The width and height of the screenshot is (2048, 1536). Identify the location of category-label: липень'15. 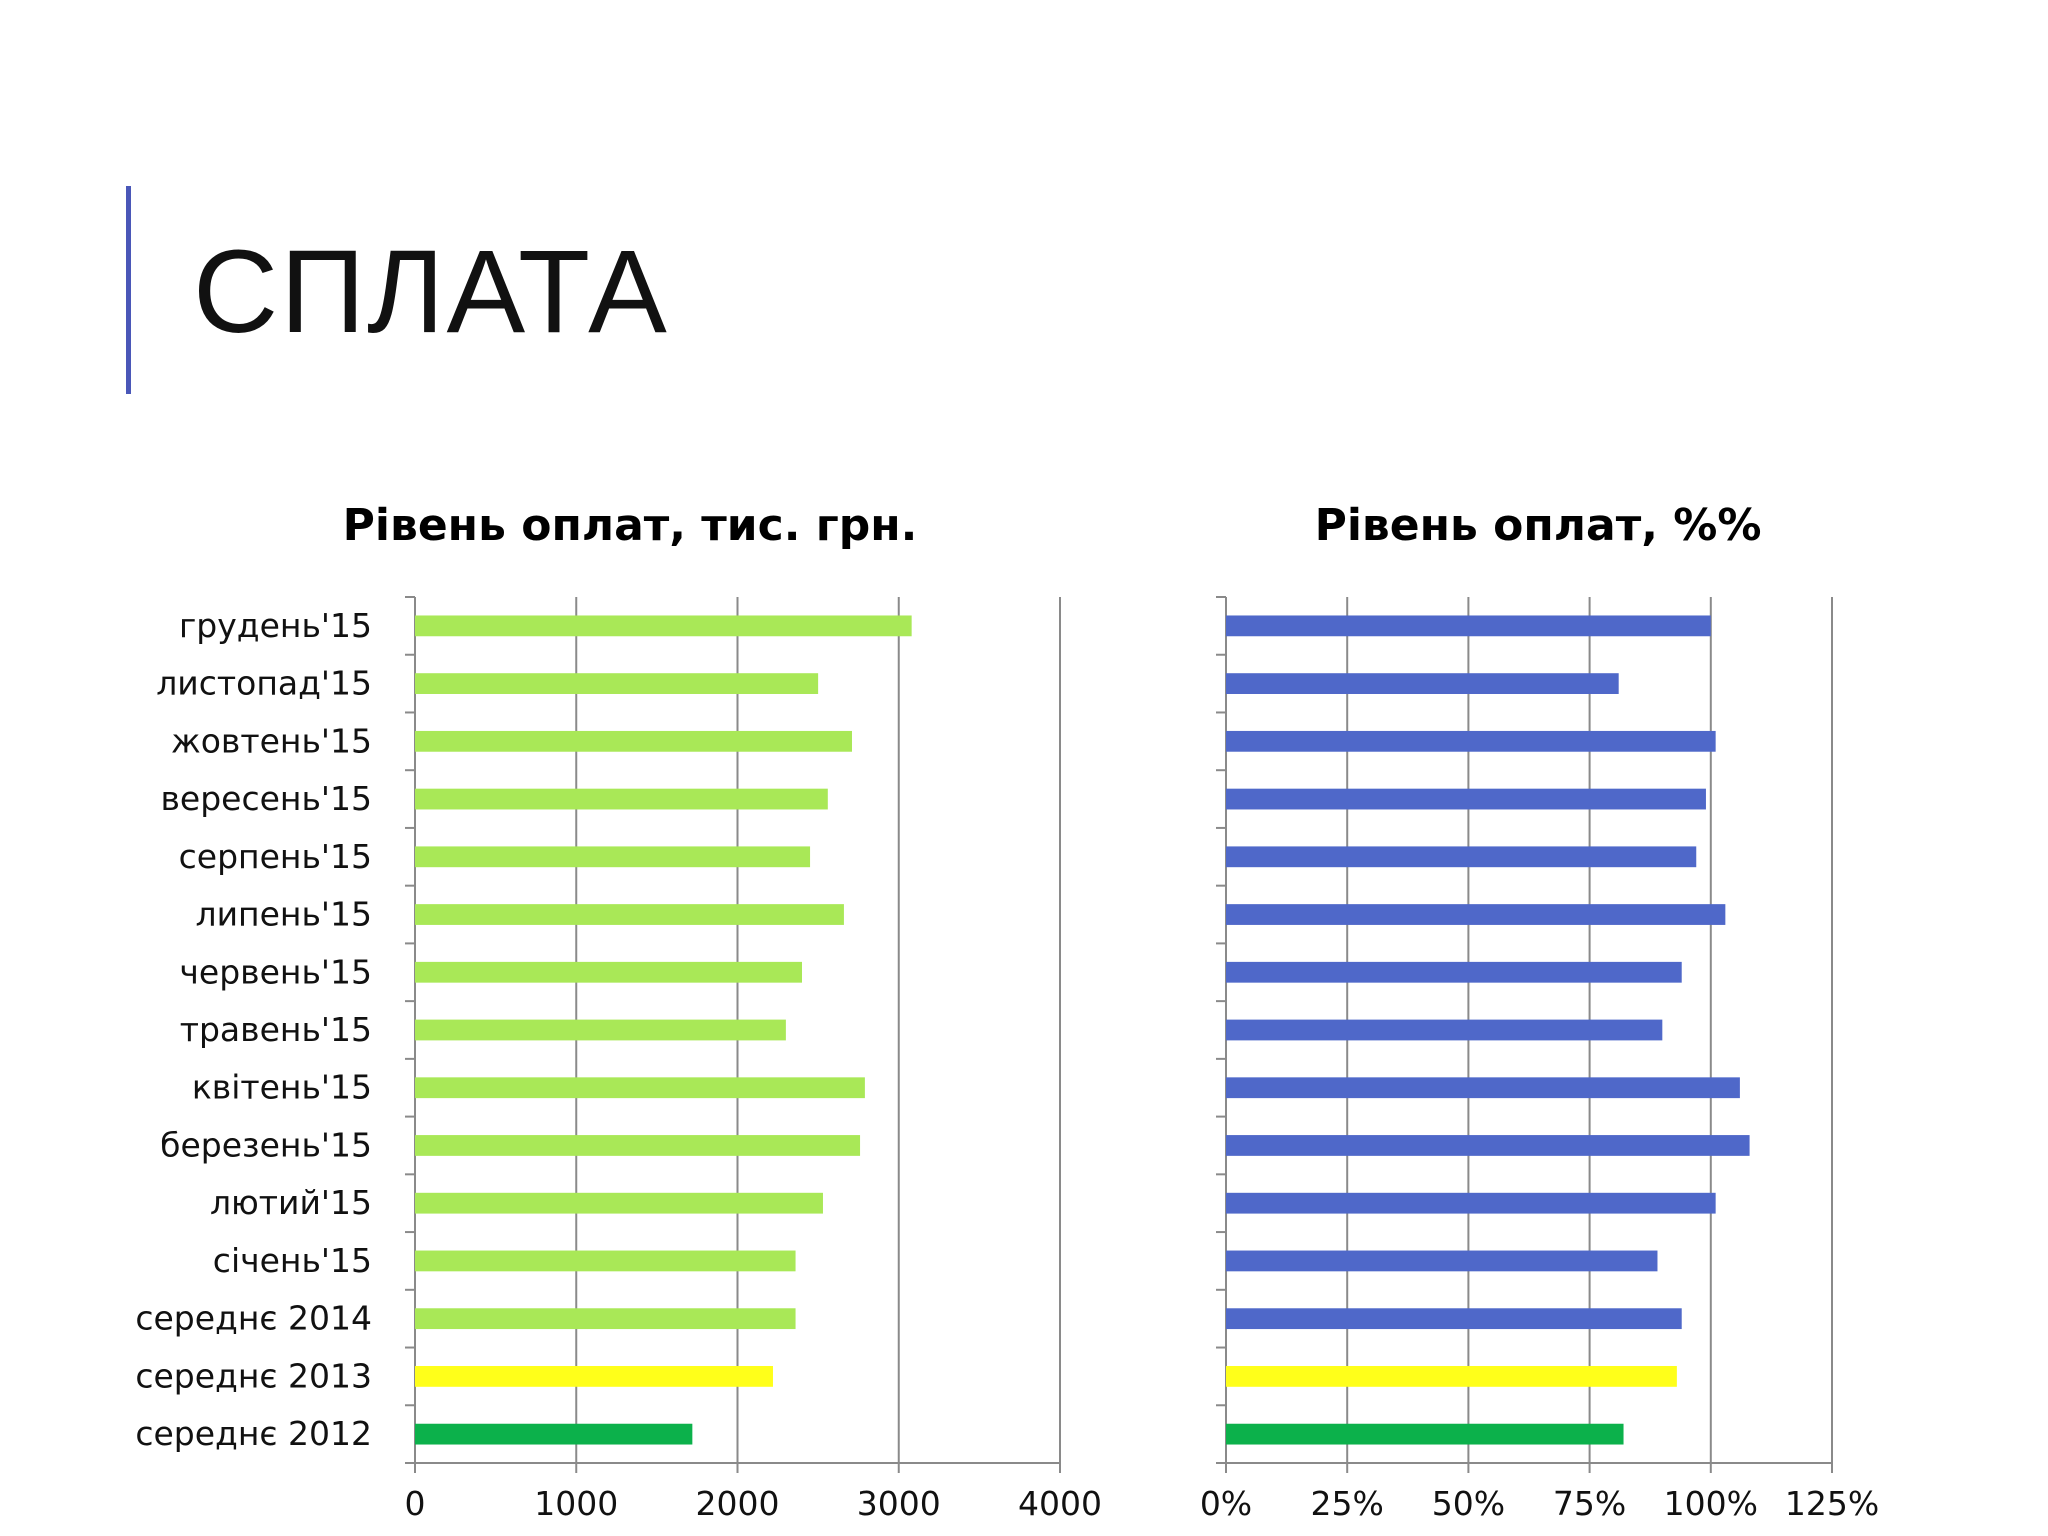
(283, 914).